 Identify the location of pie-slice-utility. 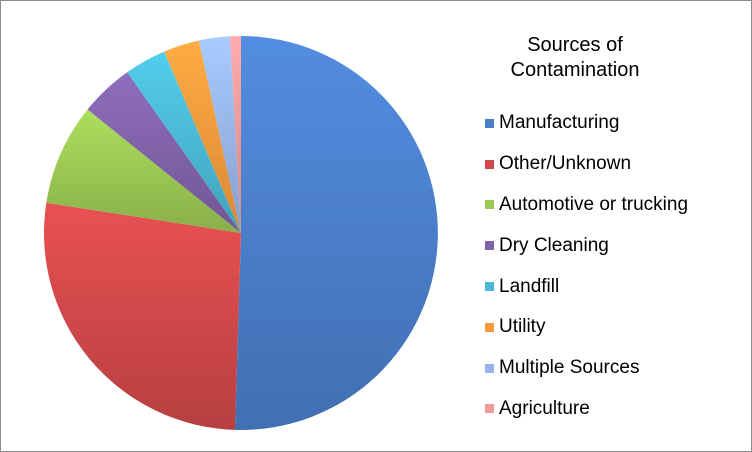
(202, 137).